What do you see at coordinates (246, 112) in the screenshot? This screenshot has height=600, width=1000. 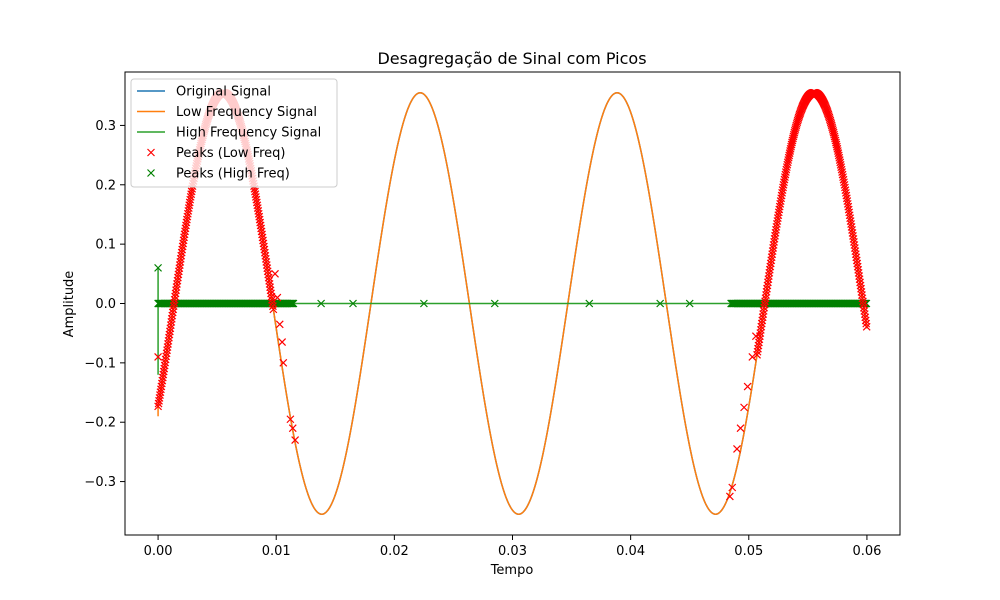 I see `legend-label: Low Frequency Signal` at bounding box center [246, 112].